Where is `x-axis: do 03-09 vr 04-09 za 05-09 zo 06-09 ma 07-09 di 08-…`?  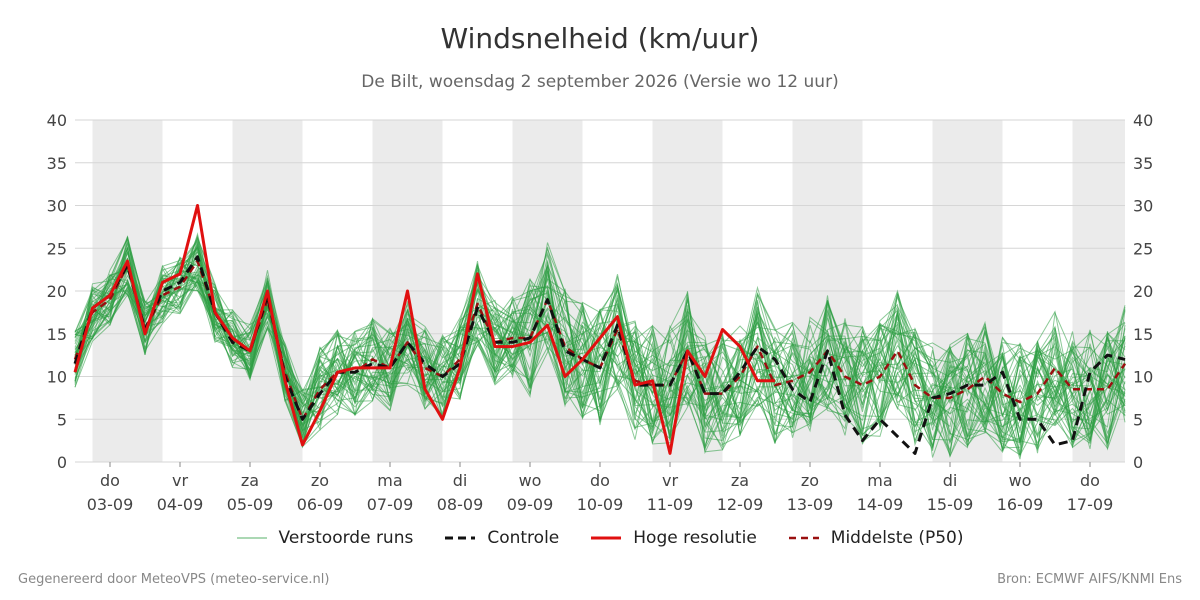
x-axis: do 03-09 vr 04-09 za 05-09 zo 06-09 ma 07-09 di 08-… is located at coordinates (600, 488).